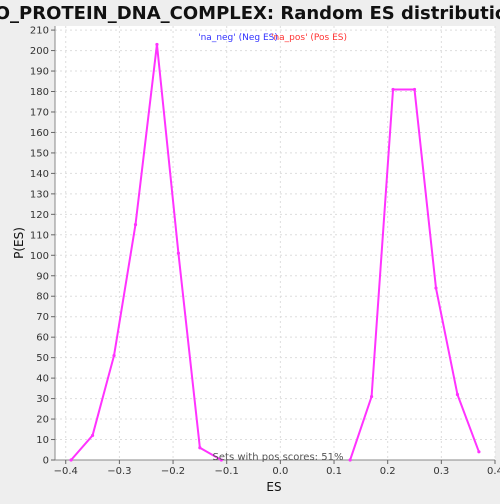  I want to click on x-tick-label: −0.1, so click(227, 471).